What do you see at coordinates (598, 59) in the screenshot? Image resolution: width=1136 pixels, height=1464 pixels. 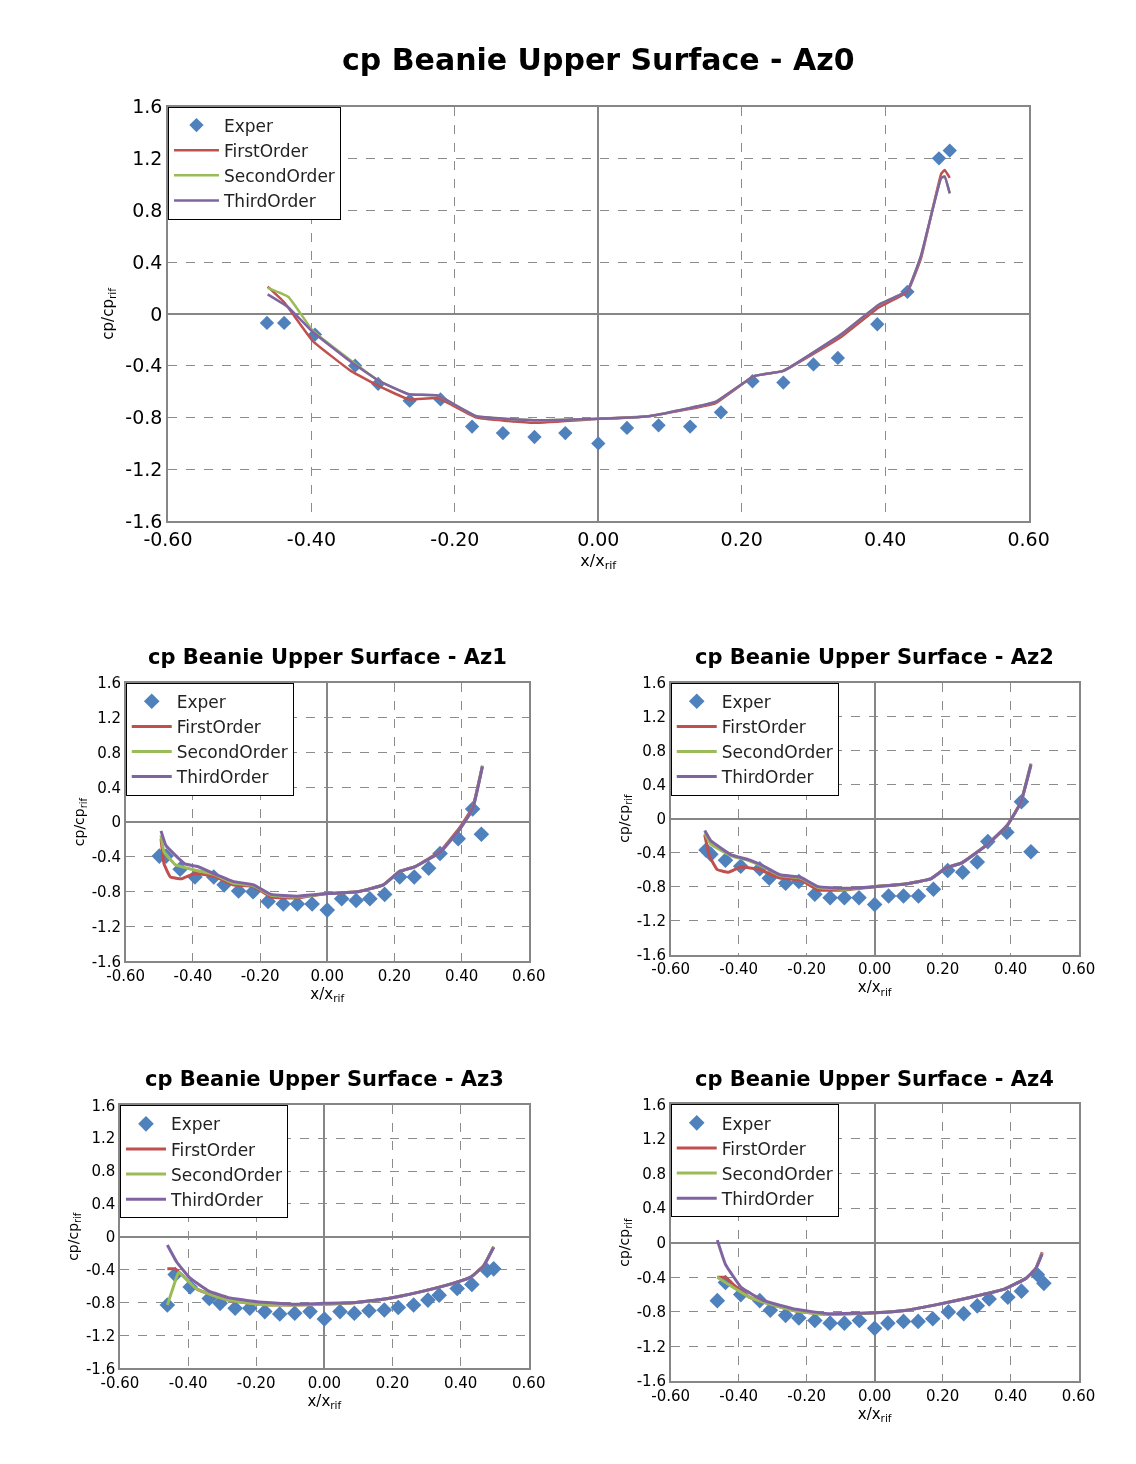 I see `chart-title: cp Beanie Upper Surface - Az0` at bounding box center [598, 59].